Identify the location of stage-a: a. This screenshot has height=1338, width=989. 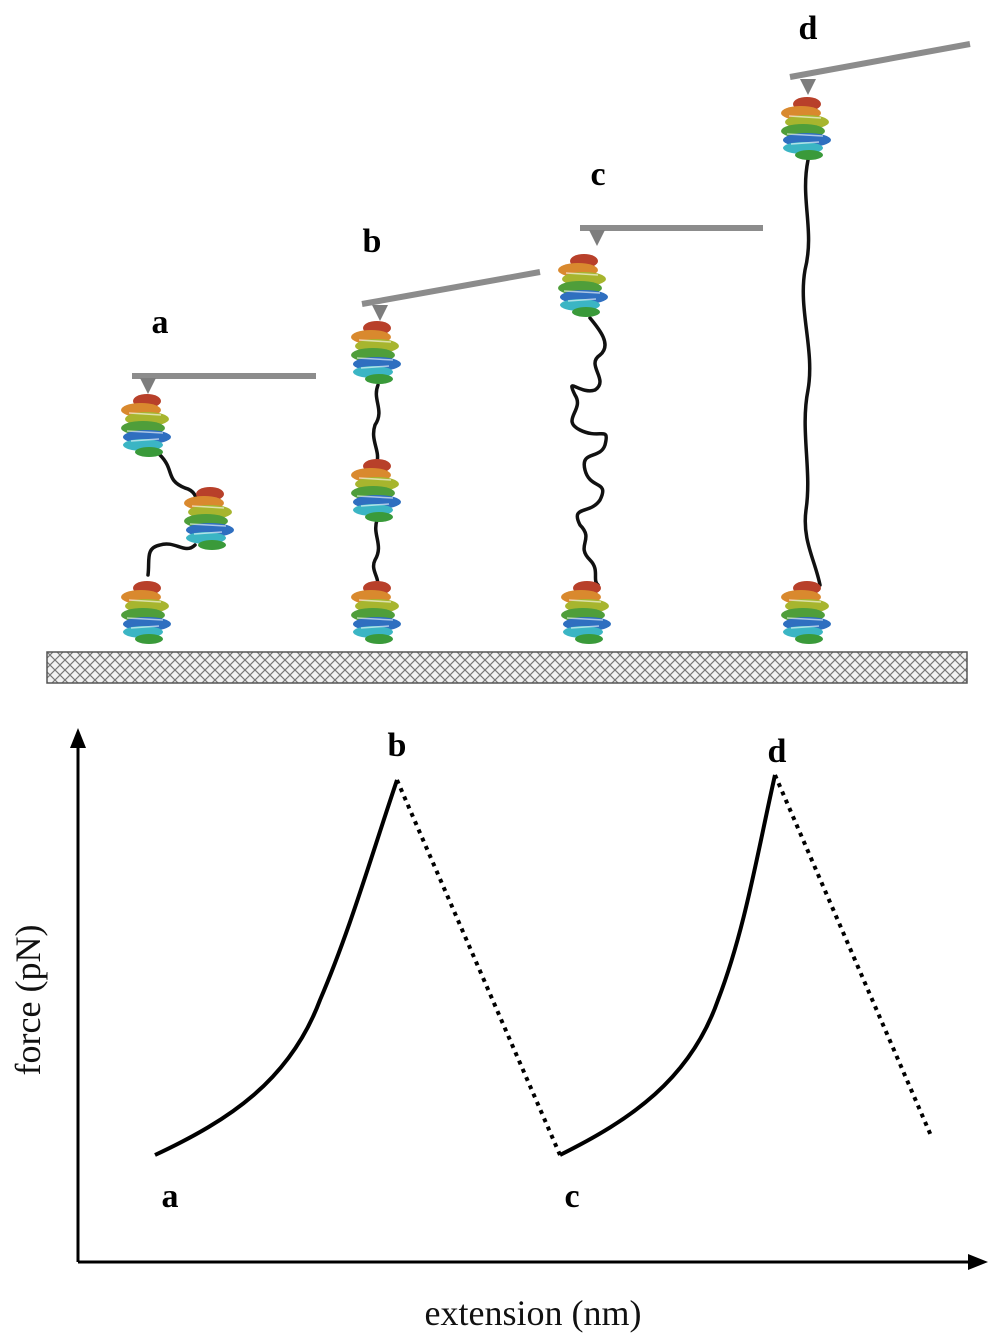
(218, 474).